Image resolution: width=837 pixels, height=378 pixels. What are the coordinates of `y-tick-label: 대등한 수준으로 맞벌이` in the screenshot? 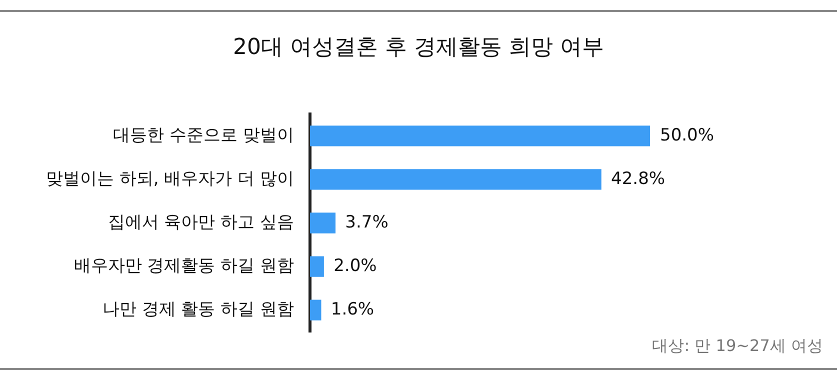 It's located at (203, 135).